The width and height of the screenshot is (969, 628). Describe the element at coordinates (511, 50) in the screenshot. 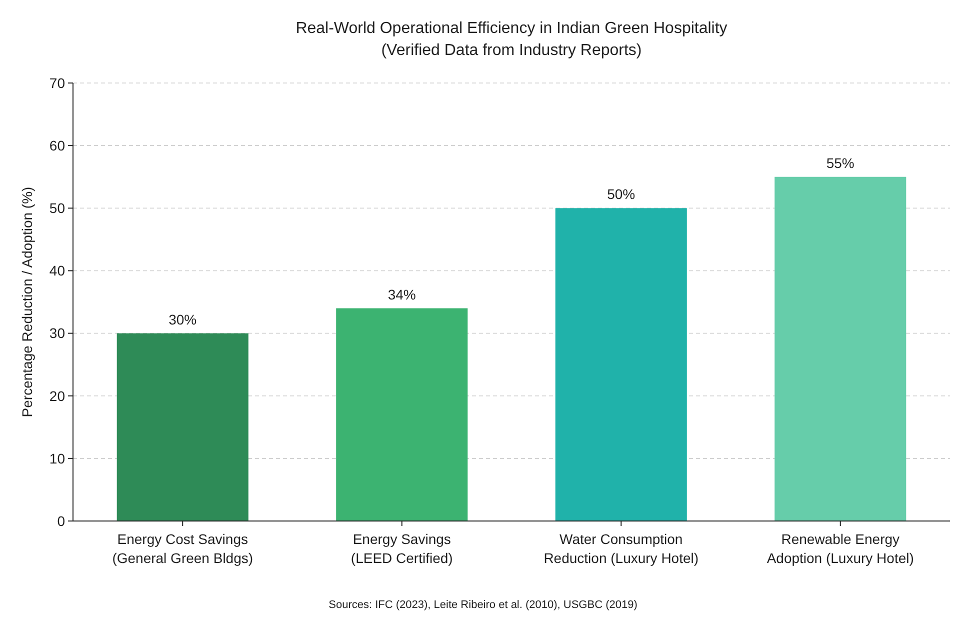

I see `chart-subtitle: (Verified Data from Industry Reports)` at that location.